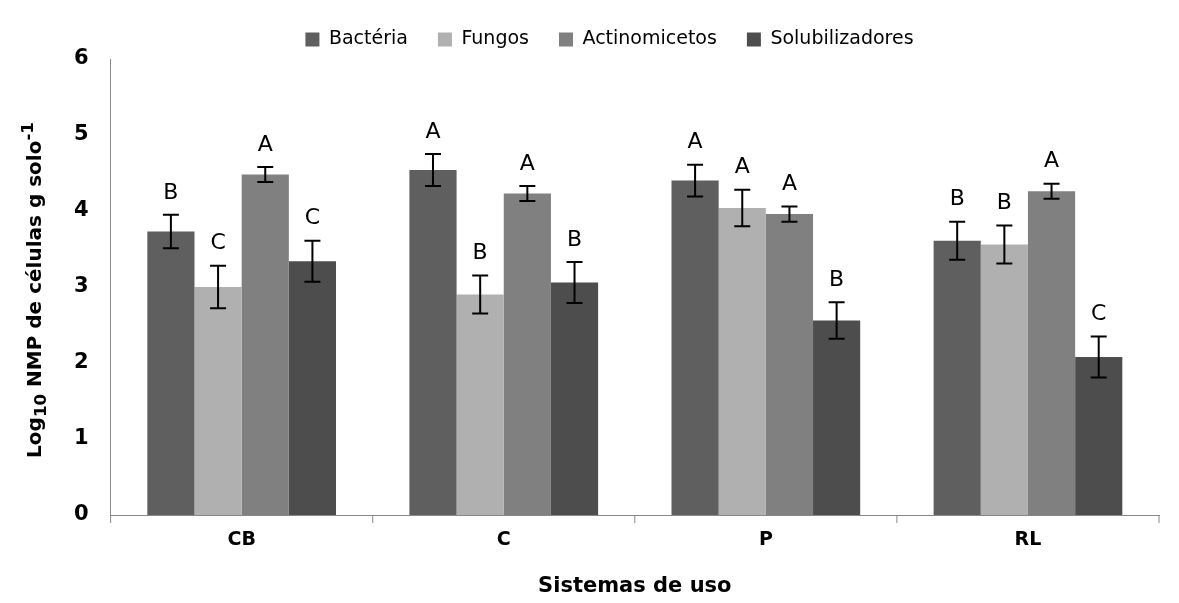 This screenshot has width=1179, height=603. What do you see at coordinates (503, 538) in the screenshot?
I see `x-tick-label: C` at bounding box center [503, 538].